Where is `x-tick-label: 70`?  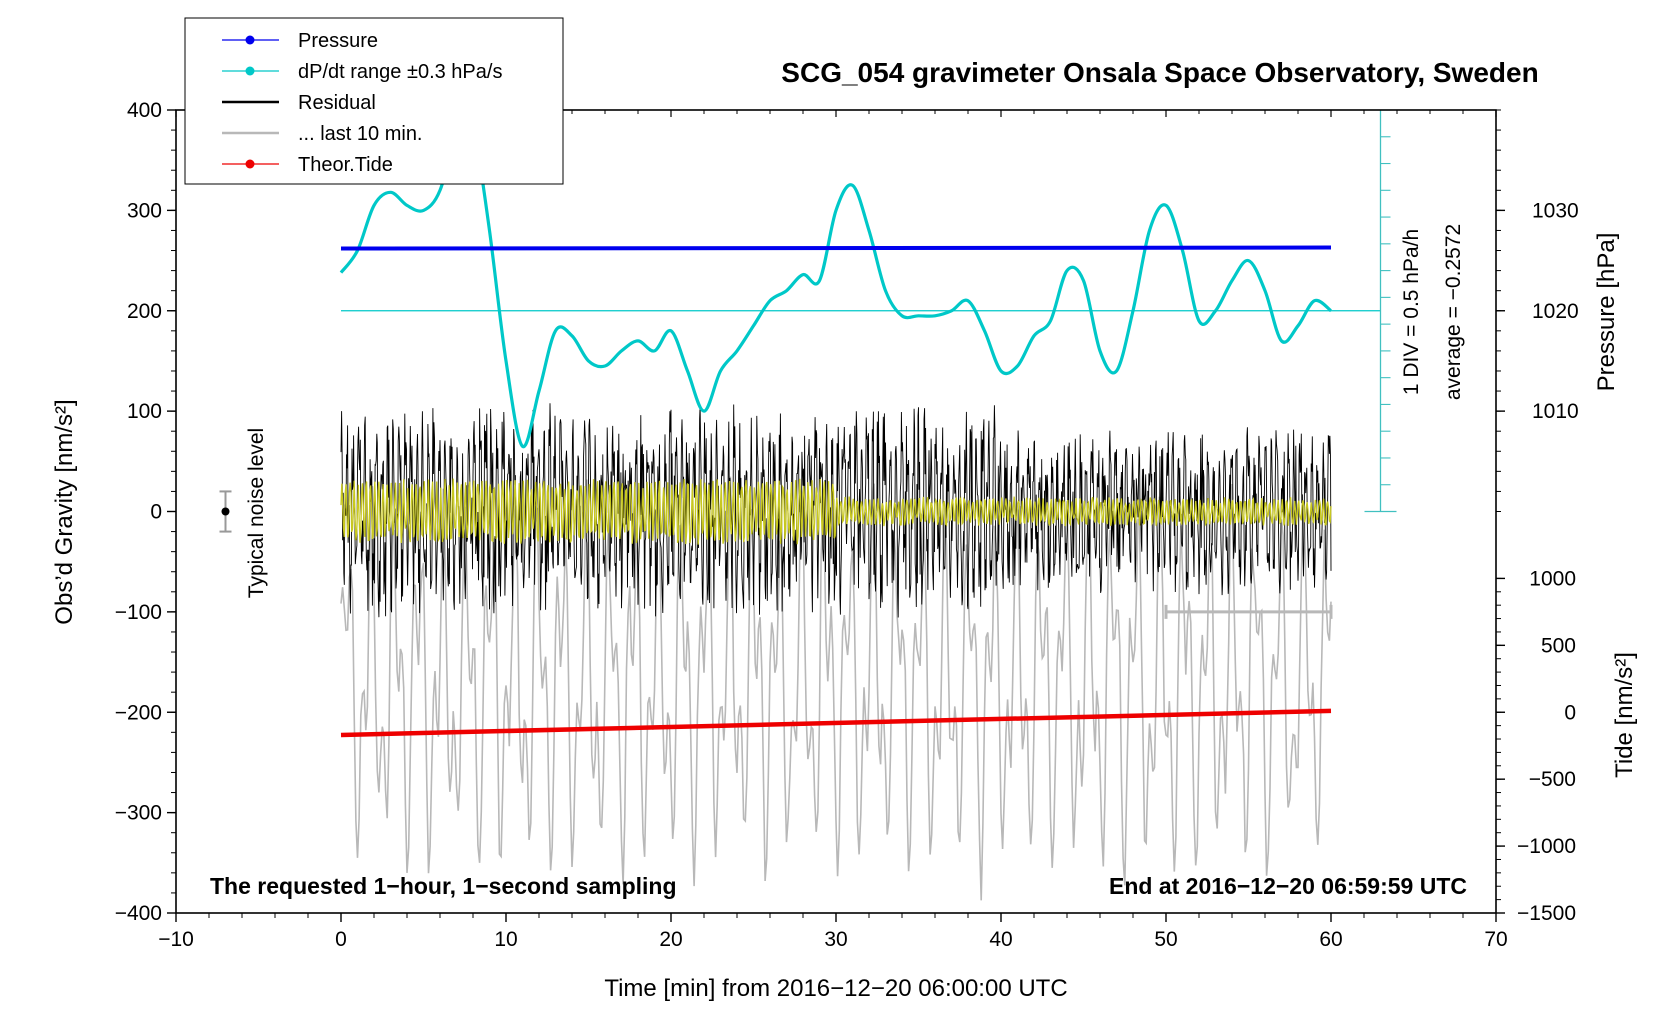
x-tick-label: 70 is located at coordinates (1495, 939).